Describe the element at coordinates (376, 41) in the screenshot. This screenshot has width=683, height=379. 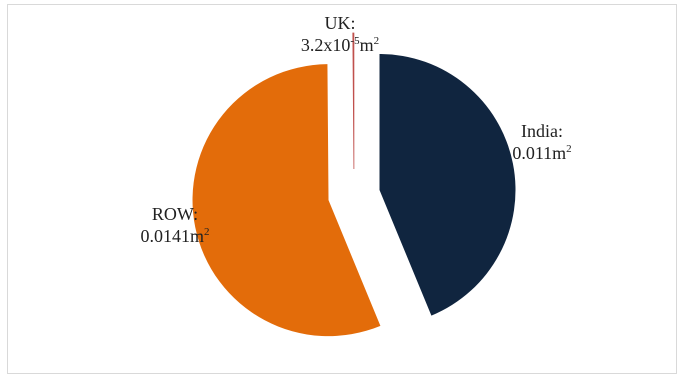
I see `uk-label-unit-exp: 2` at that location.